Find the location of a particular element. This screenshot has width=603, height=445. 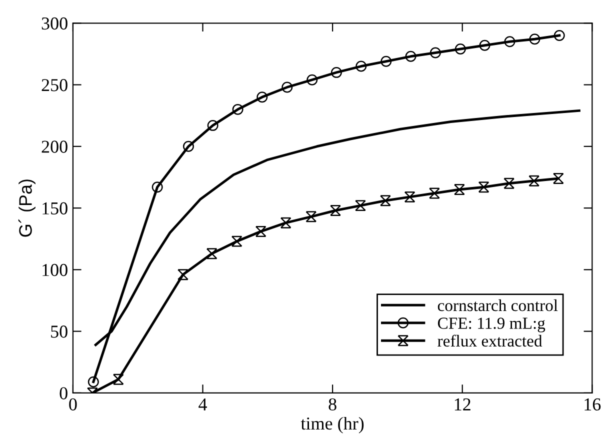

x-tick-label: 16 is located at coordinates (592, 404).